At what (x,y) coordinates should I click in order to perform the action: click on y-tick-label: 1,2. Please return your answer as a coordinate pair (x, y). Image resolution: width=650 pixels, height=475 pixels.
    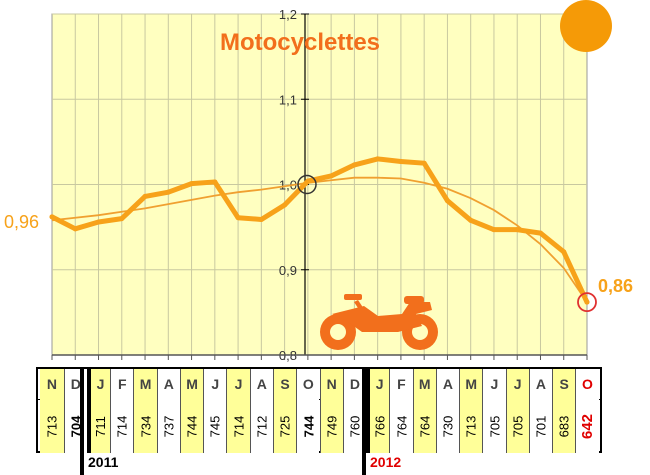
    Looking at the image, I should click on (288, 14).